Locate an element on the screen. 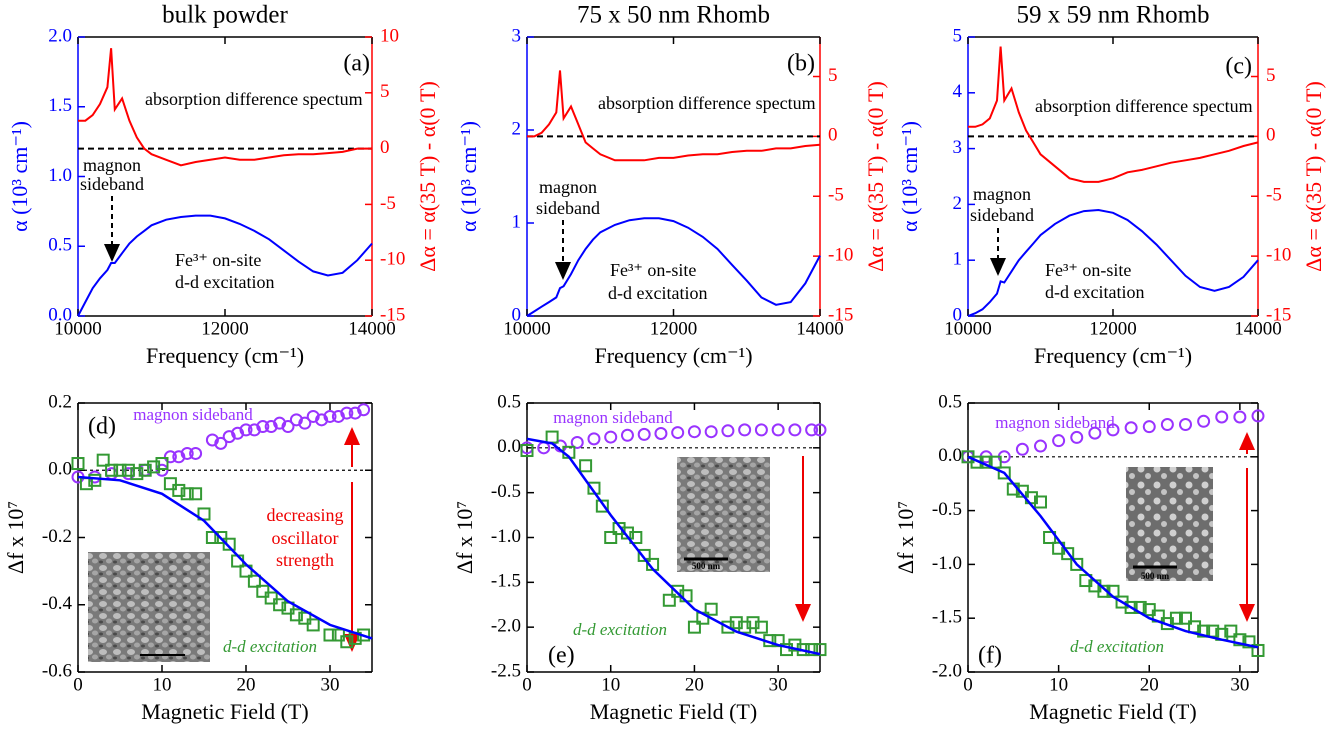  y-tick-label: -1.5 is located at coordinates (506, 581).